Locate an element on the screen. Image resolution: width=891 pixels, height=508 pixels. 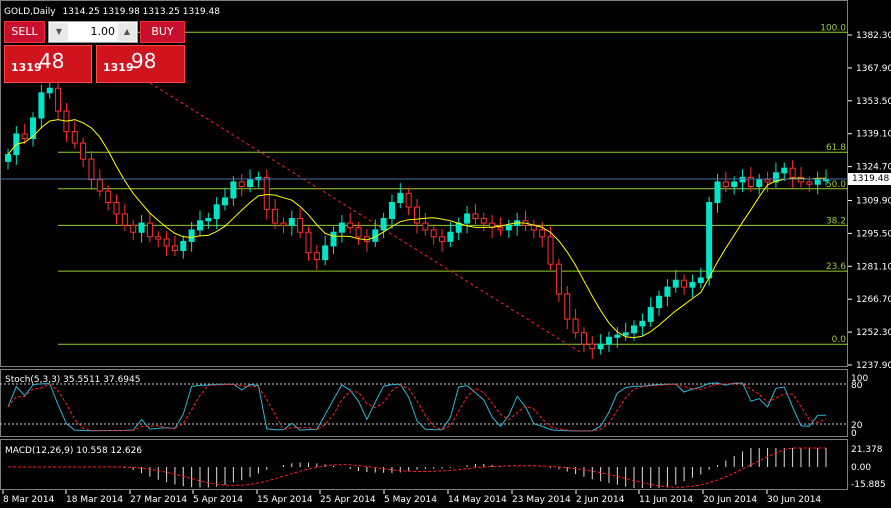
macd-pane-frame is located at coordinates (424, 464).